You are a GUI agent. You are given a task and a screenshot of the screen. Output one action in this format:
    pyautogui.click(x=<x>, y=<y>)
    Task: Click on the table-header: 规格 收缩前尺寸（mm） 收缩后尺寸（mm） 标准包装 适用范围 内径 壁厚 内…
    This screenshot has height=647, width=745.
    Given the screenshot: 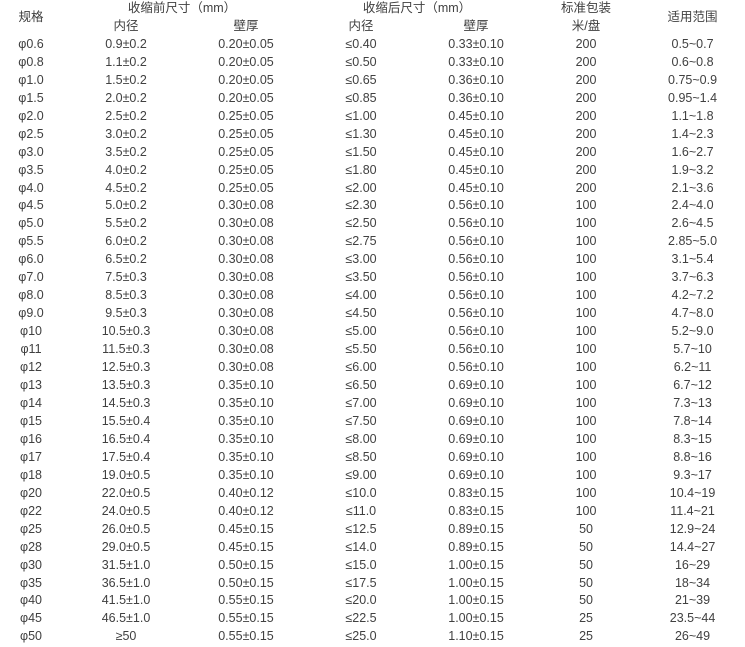 What is the action you would take?
    pyautogui.click(x=372, y=18)
    